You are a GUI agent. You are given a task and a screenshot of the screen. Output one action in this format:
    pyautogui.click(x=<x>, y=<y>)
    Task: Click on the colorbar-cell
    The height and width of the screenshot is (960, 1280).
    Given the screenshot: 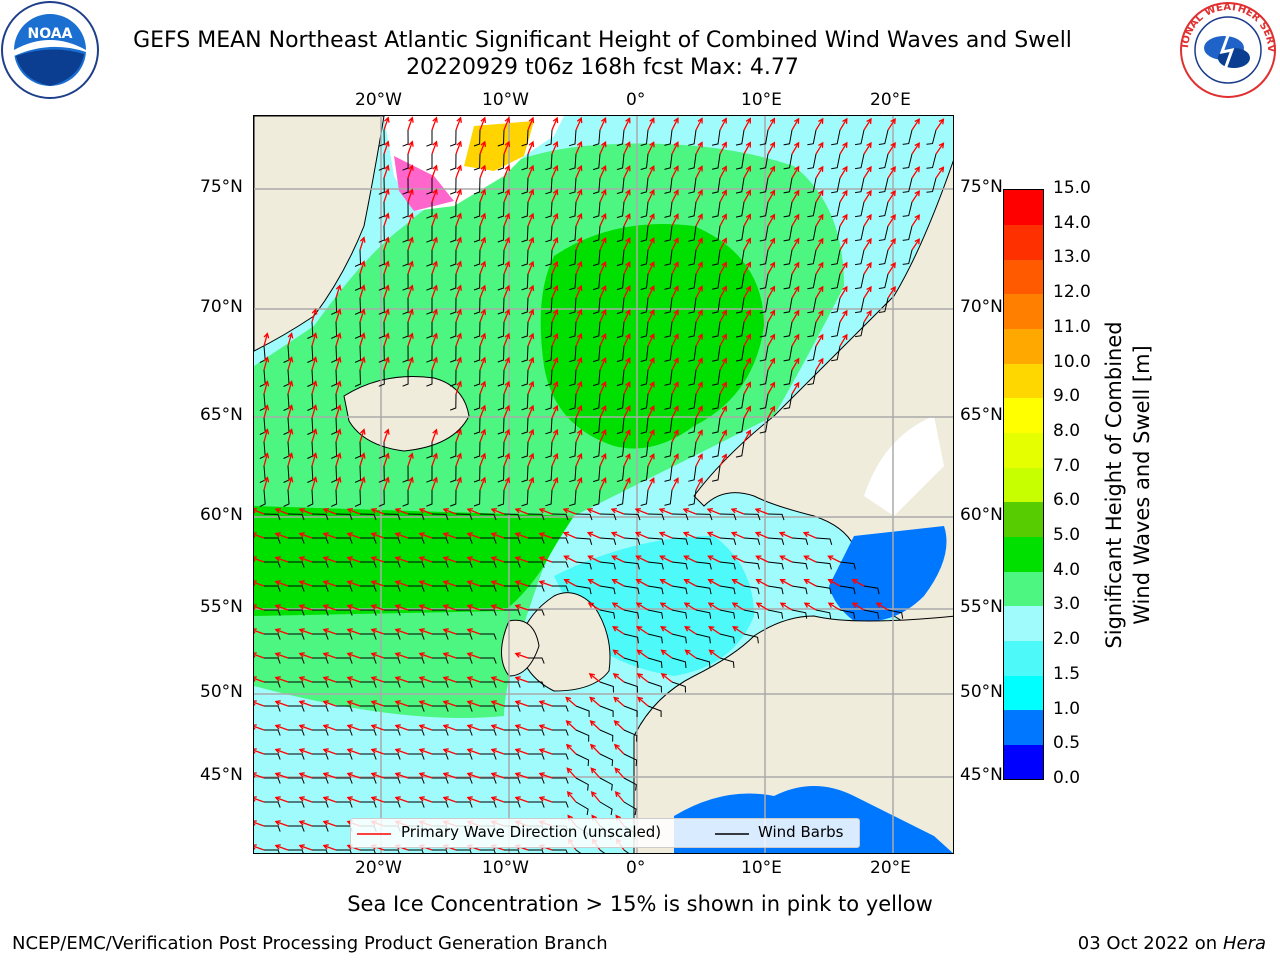 What is the action you would take?
    pyautogui.click(x=1023, y=208)
    